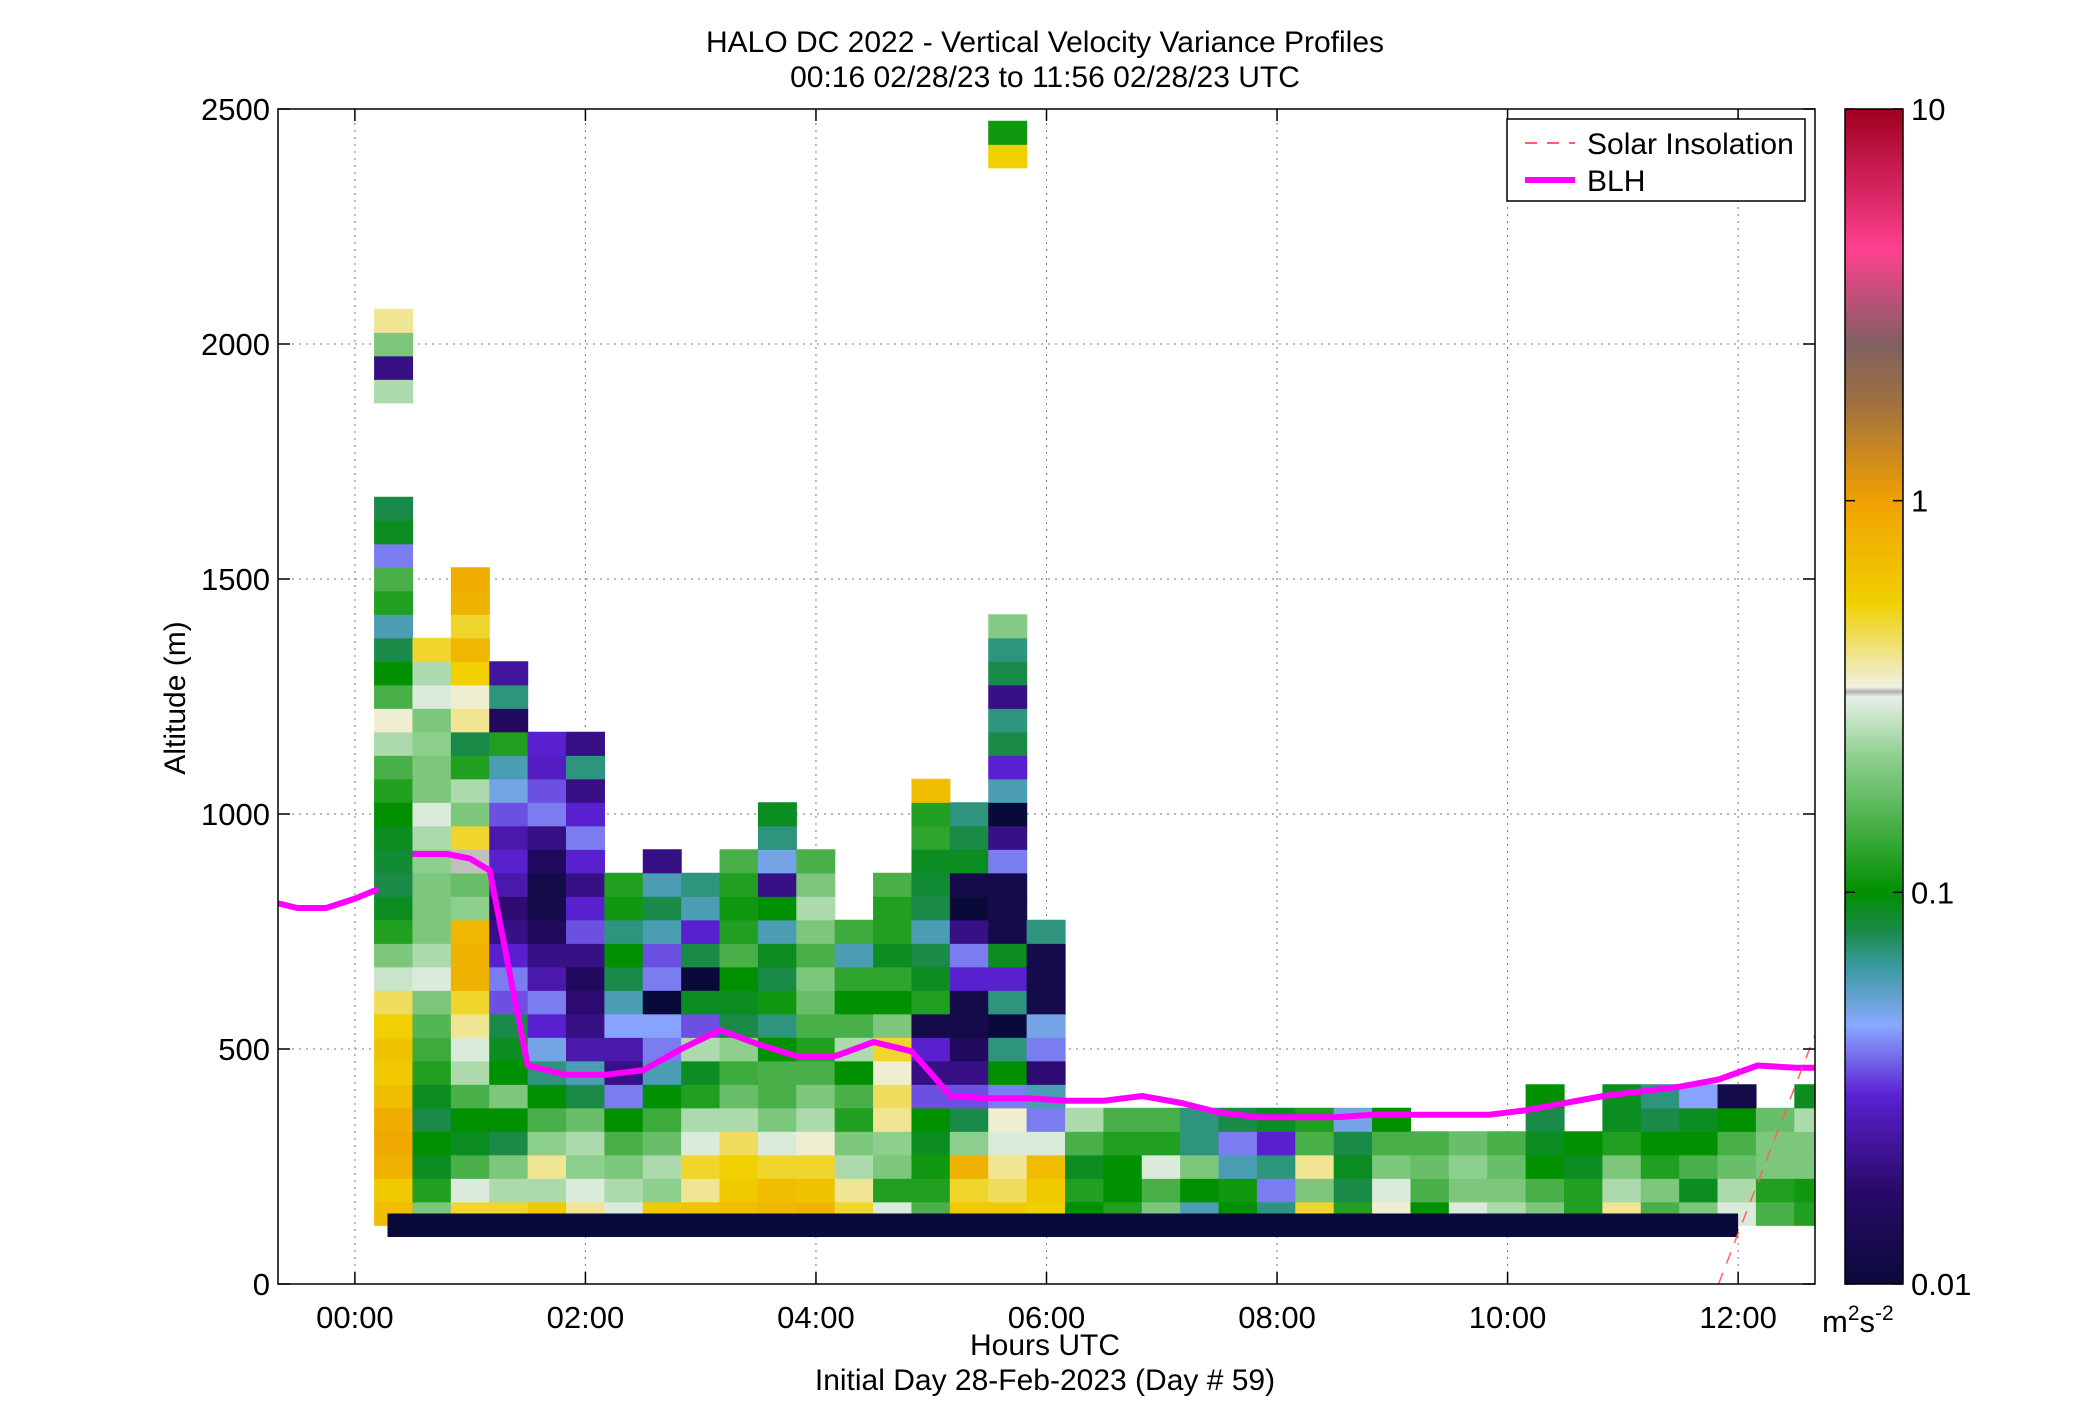 The width and height of the screenshot is (2098, 1425). I want to click on y-tick-label: 1500, so click(235, 579).